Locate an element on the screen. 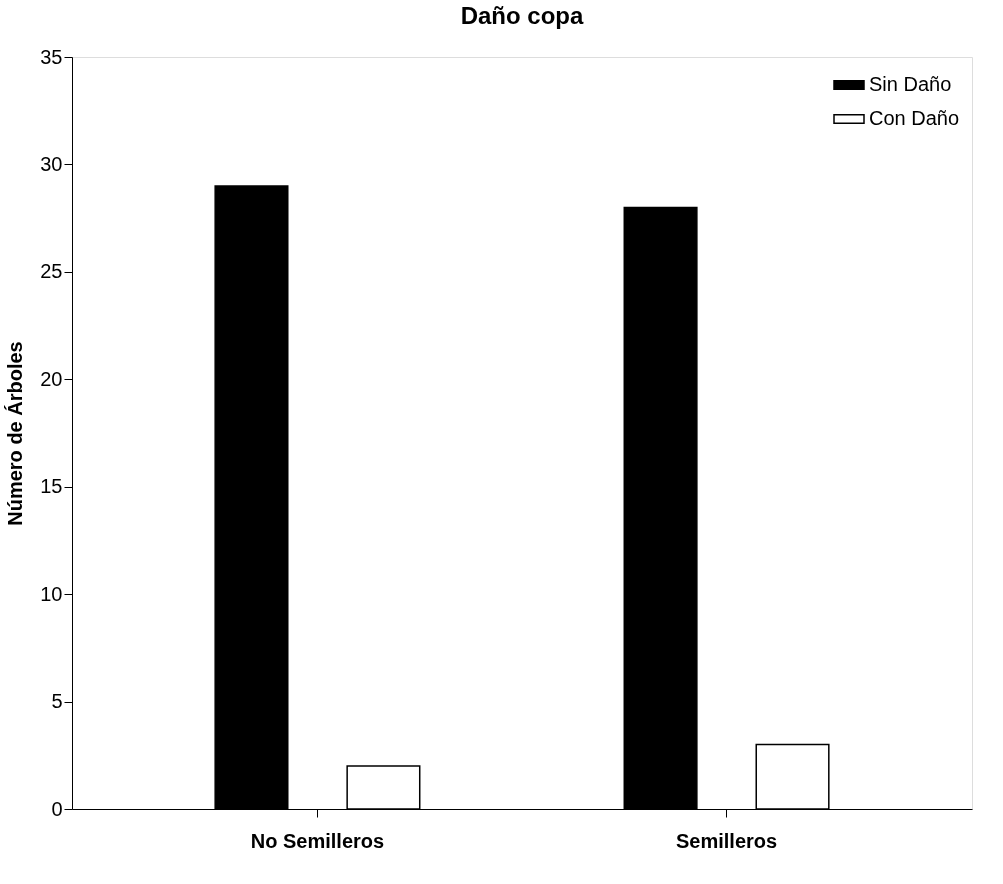 This screenshot has width=1003, height=884. y-tick-label: 5 is located at coordinates (57, 701).